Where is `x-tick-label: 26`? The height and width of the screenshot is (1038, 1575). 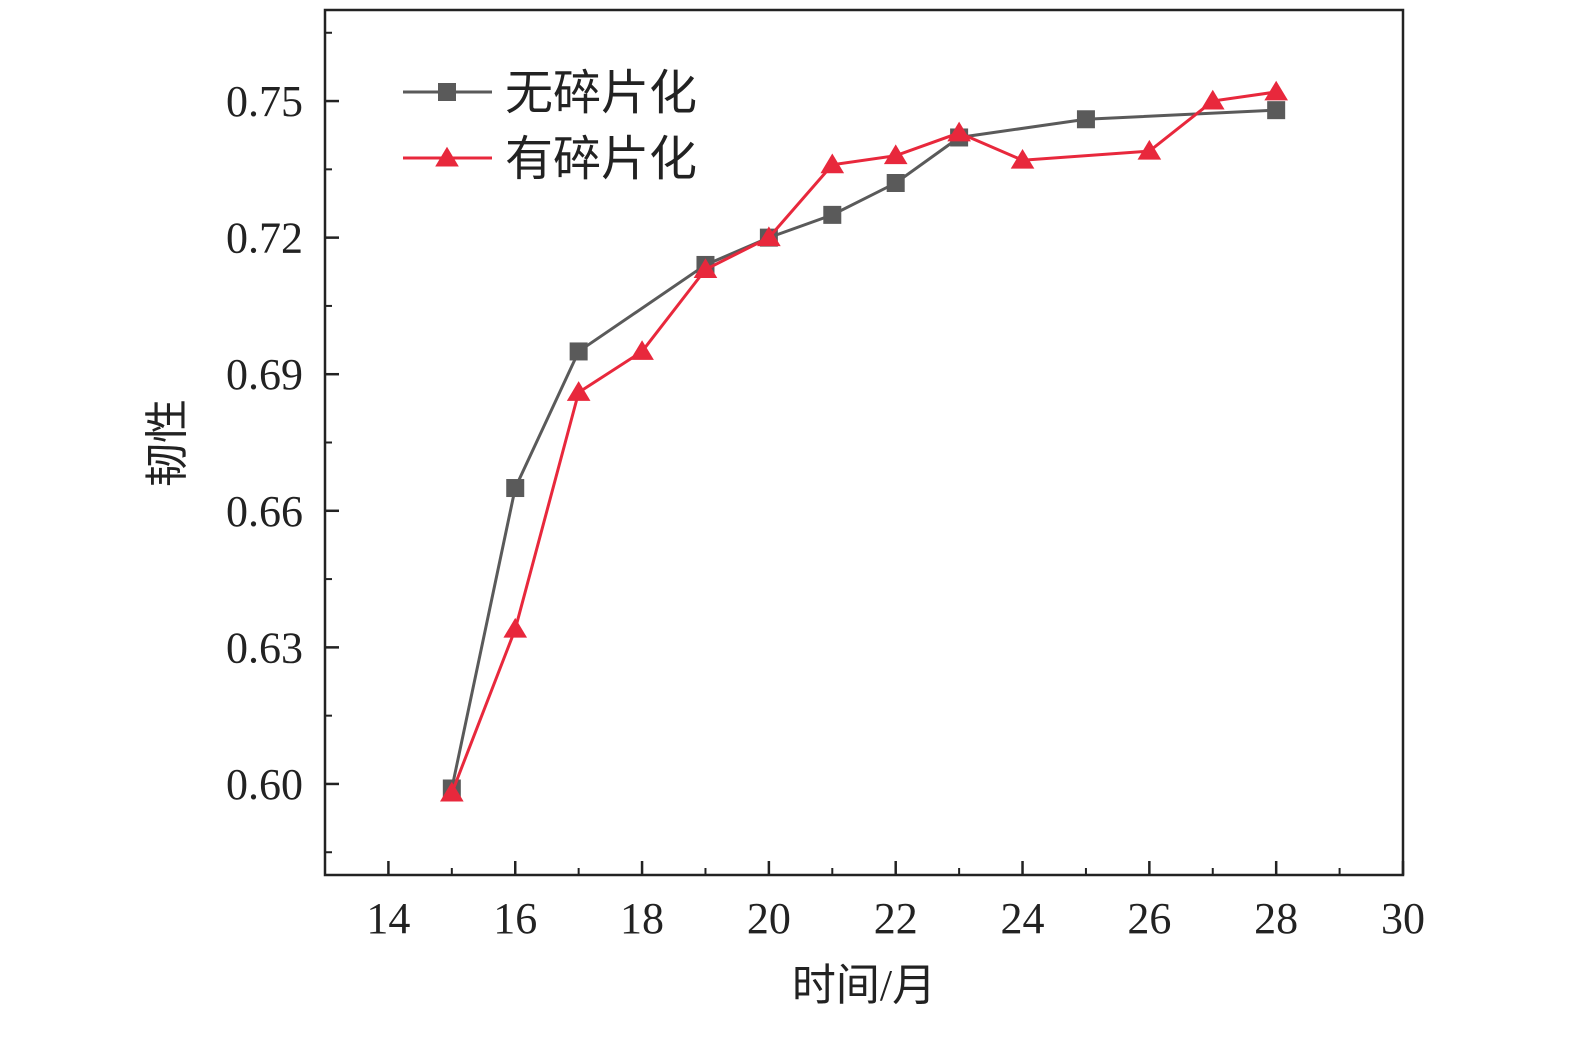
x-tick-label: 26 is located at coordinates (1149, 918).